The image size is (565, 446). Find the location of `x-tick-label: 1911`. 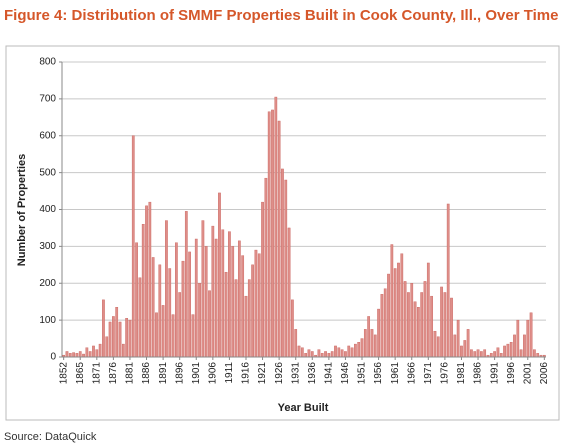

x-tick-label: 1911 is located at coordinates (229, 373).